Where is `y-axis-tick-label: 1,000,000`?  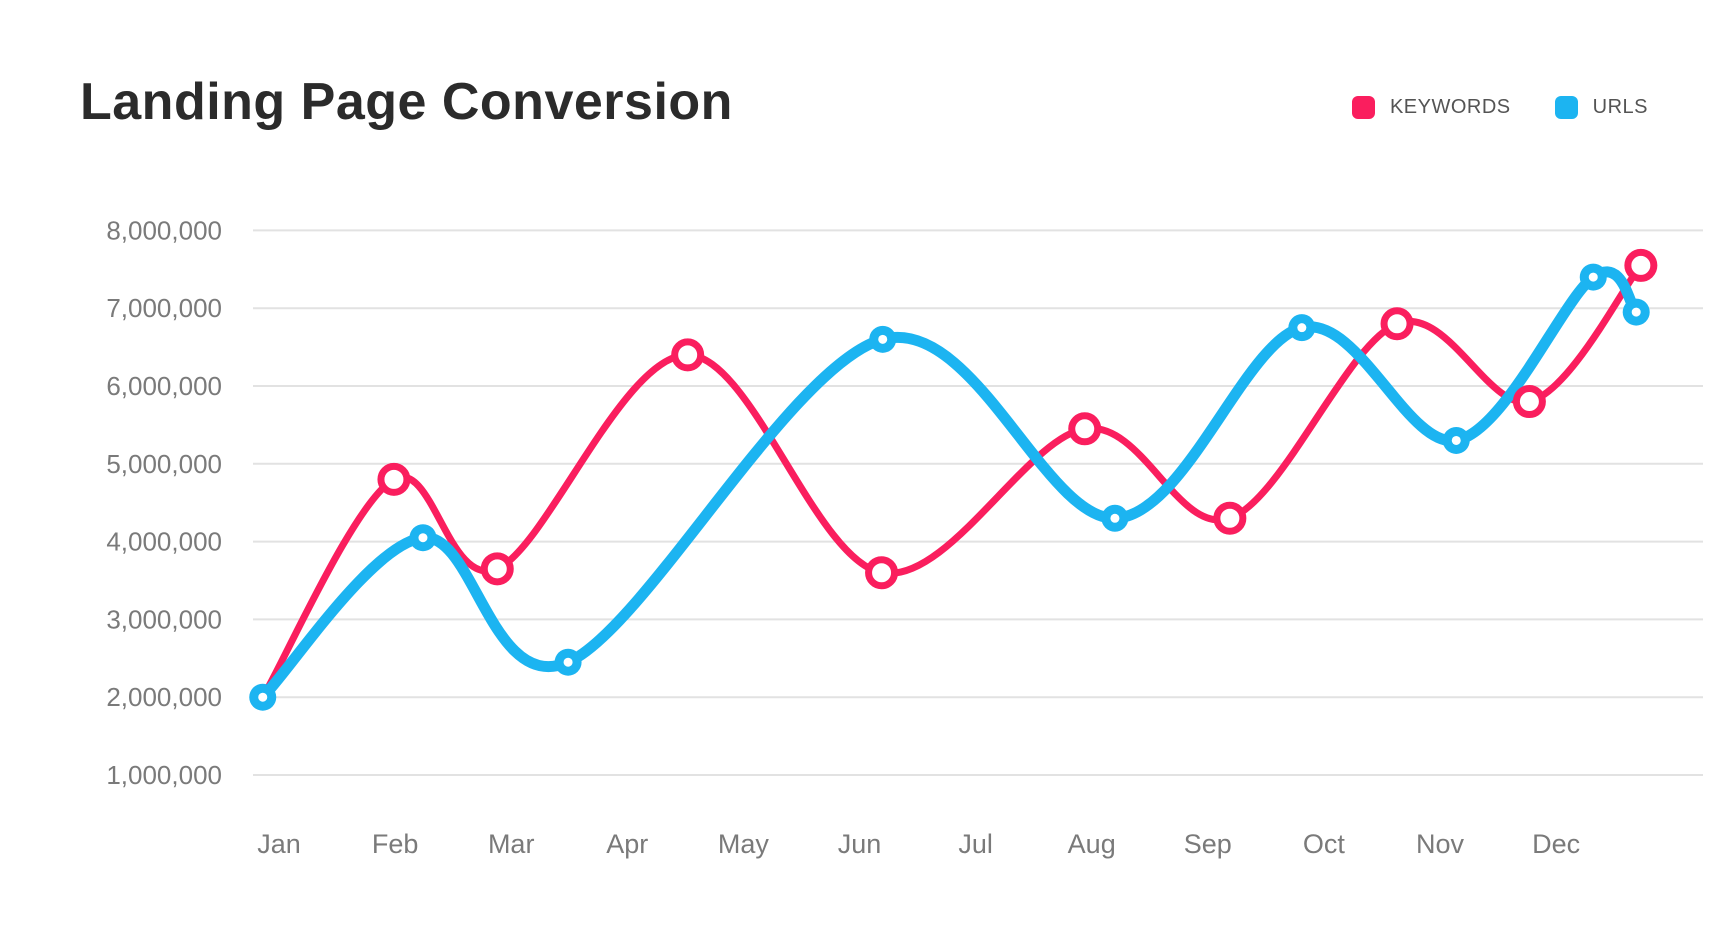 y-axis-tick-label: 1,000,000 is located at coordinates (164, 775).